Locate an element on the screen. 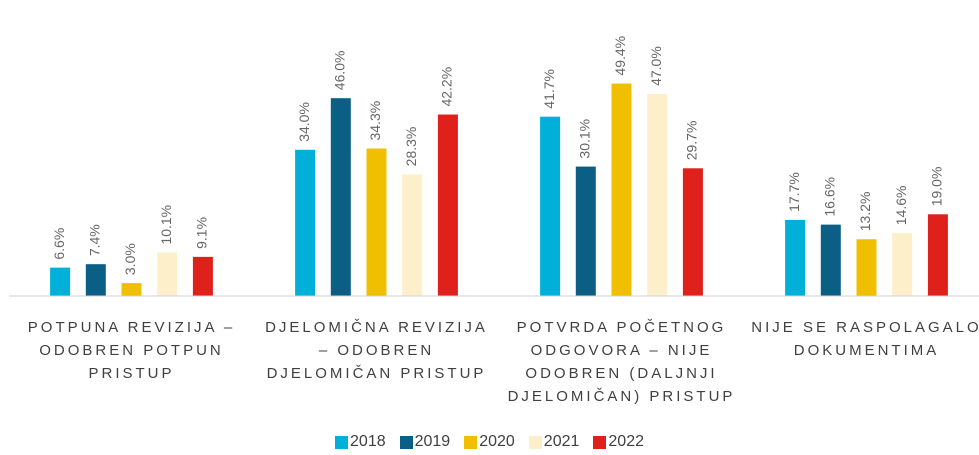 Image resolution: width=979 pixels, height=455 pixels. legend-item: 2022 is located at coordinates (618, 442).